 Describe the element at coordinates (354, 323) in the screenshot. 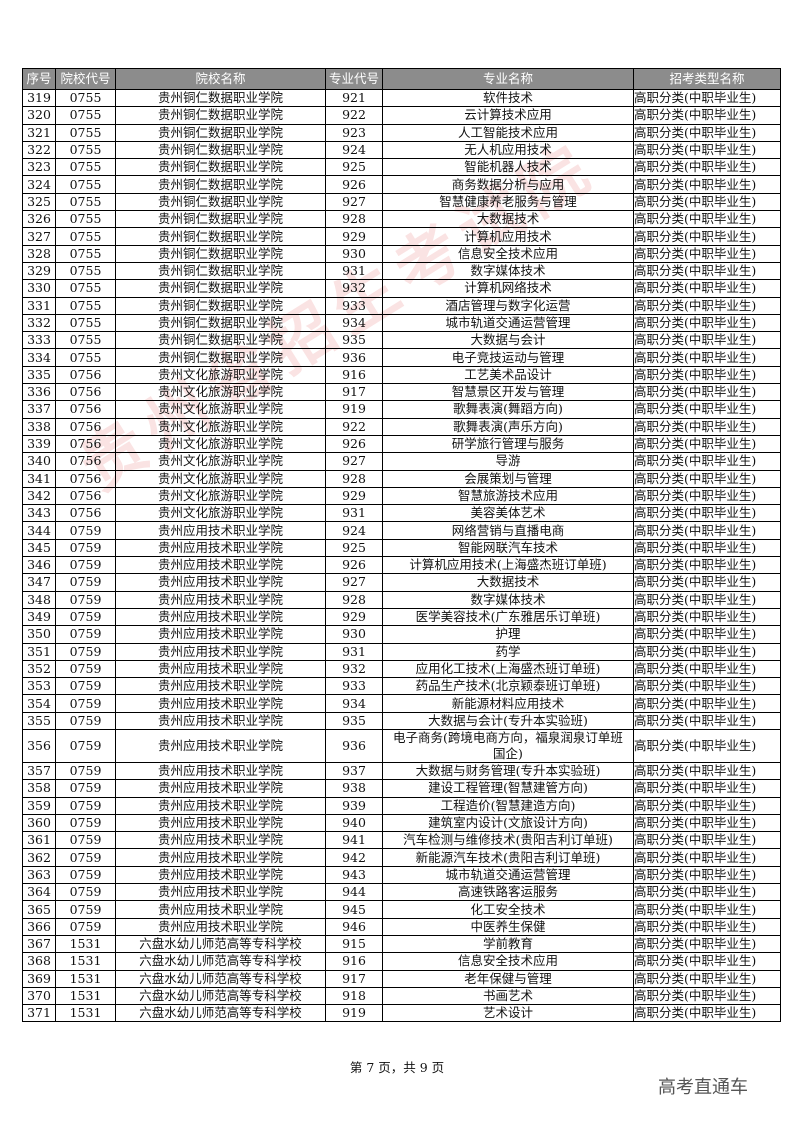

I see `cell-major-code: 934` at that location.